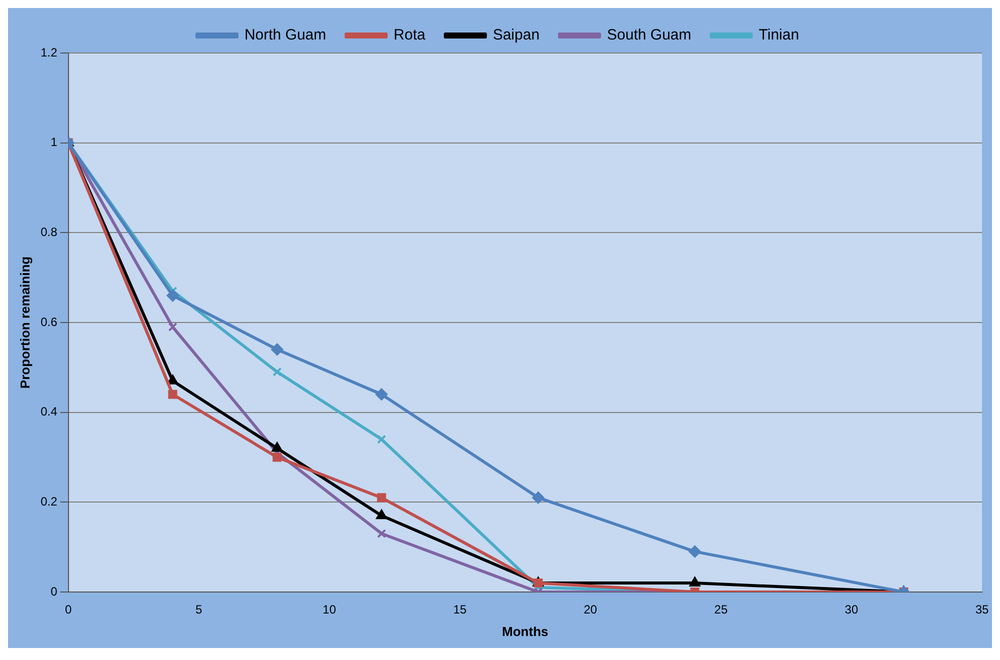  What do you see at coordinates (68, 609) in the screenshot?
I see `x-tick-label: 0` at bounding box center [68, 609].